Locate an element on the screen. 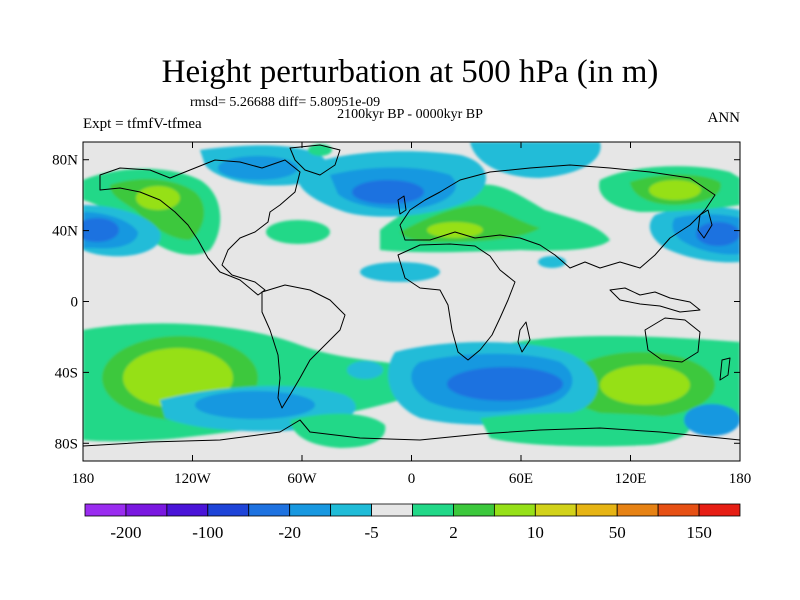  lon-tick-label-6: 180 is located at coordinates (740, 479).